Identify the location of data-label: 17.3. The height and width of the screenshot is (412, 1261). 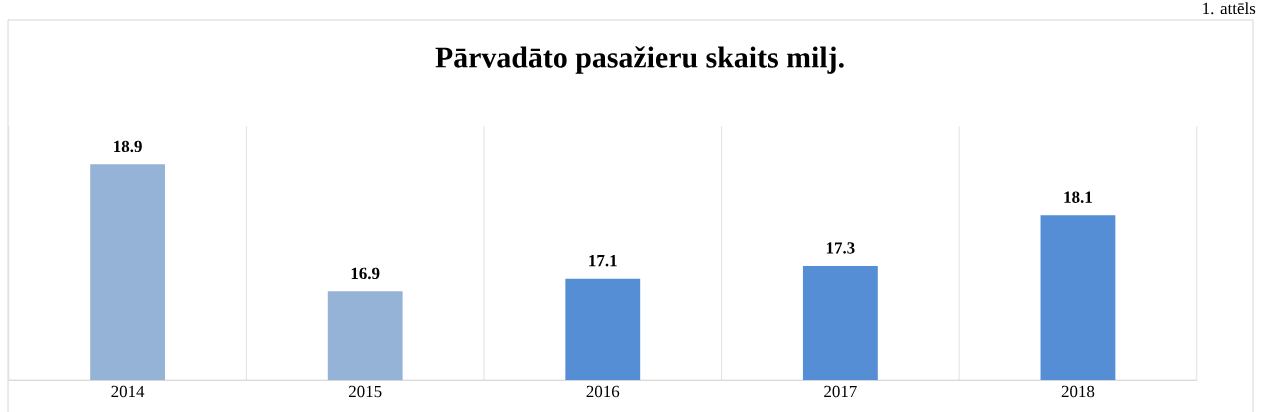
(840, 248).